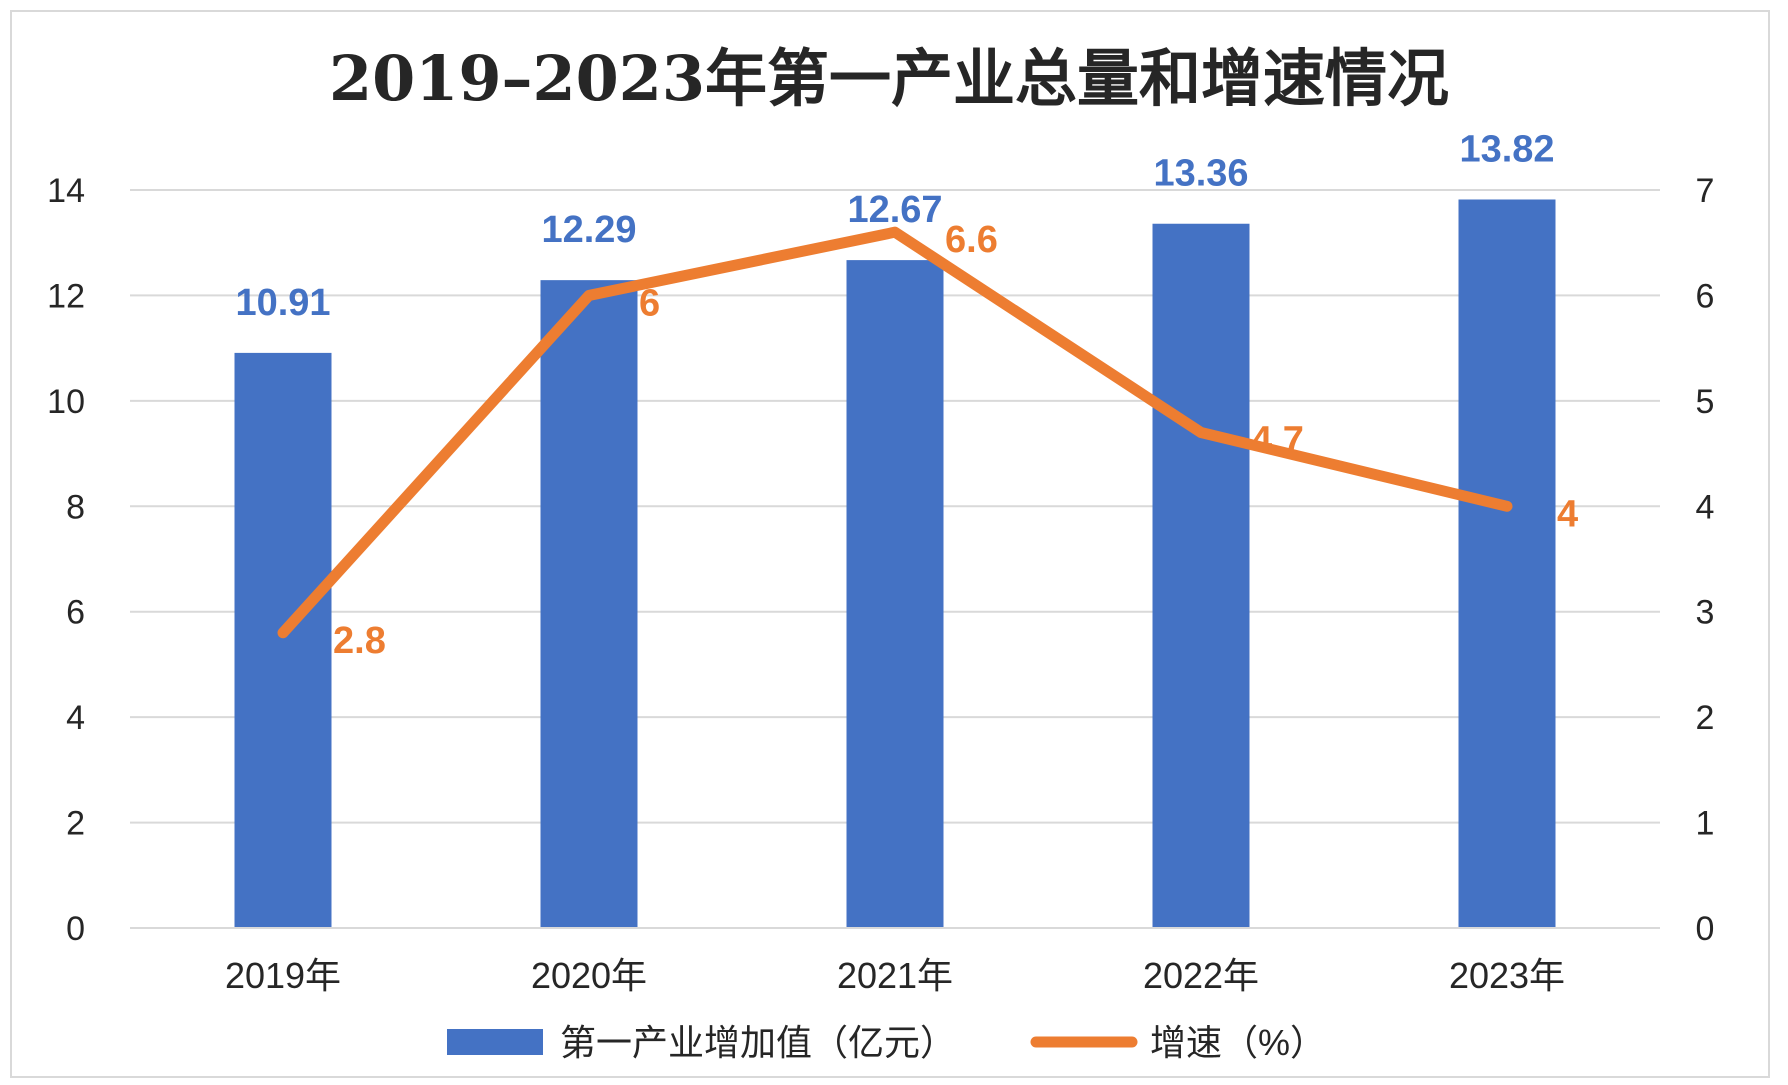  Describe the element at coordinates (75, 507) in the screenshot. I see `y-left-tick-label: 8` at that location.